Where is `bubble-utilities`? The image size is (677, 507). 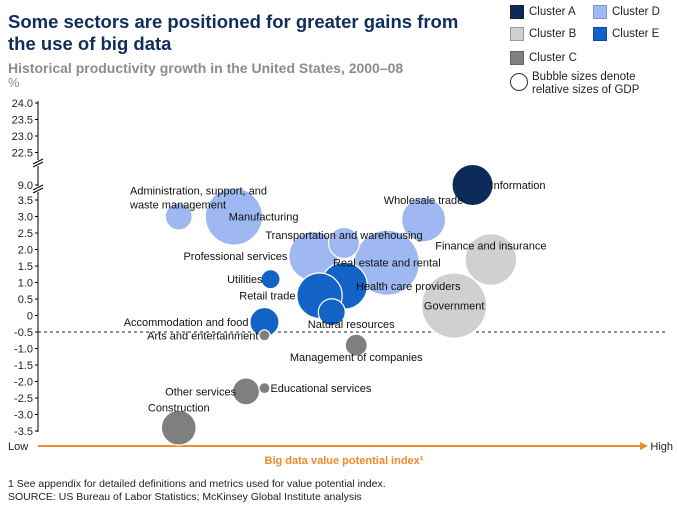
bubble-utilities is located at coordinates (270, 279).